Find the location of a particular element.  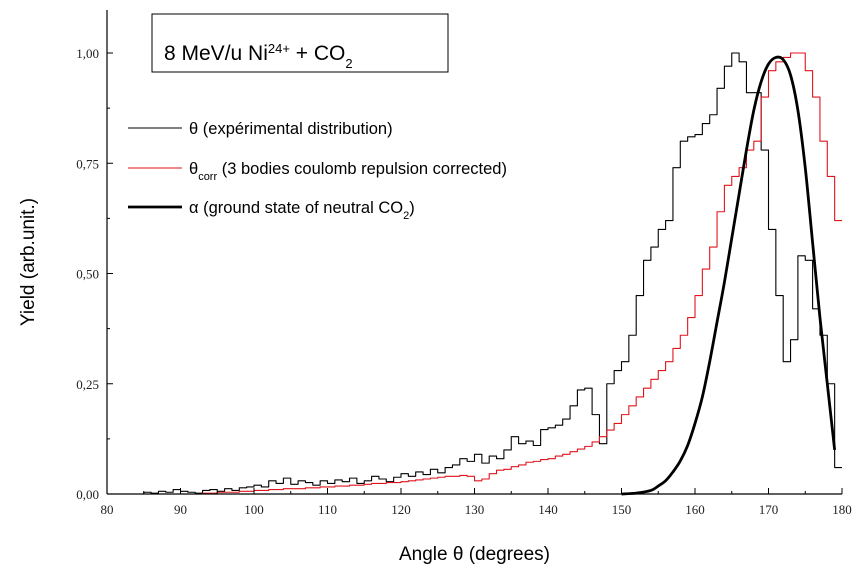

x-tick-label: 100 is located at coordinates (254, 509).